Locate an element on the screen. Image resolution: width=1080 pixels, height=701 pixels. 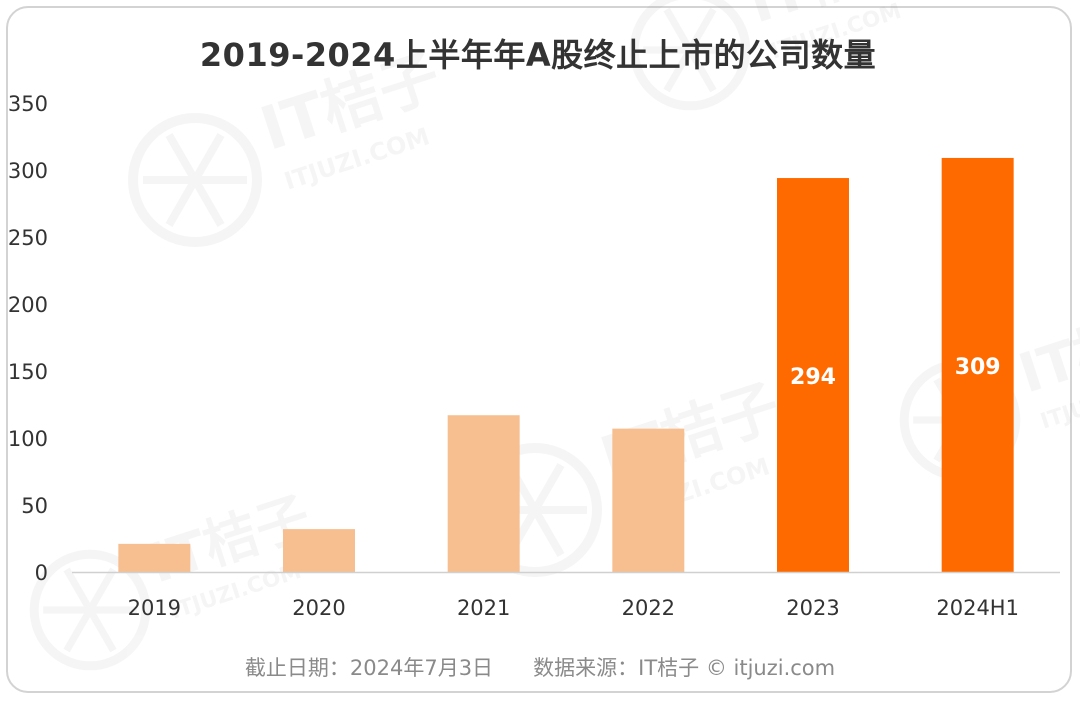
data-label-2023: 294 is located at coordinates (813, 377).